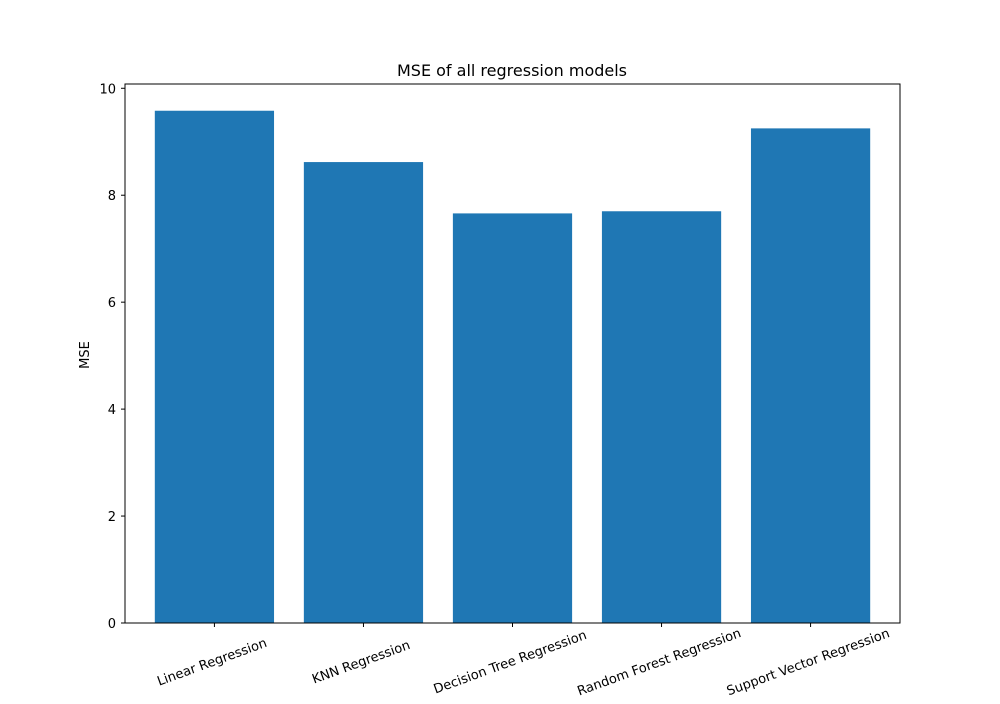 The height and width of the screenshot is (704, 1000). I want to click on x-tick-label-4: Support Vector Regression, so click(808, 662).